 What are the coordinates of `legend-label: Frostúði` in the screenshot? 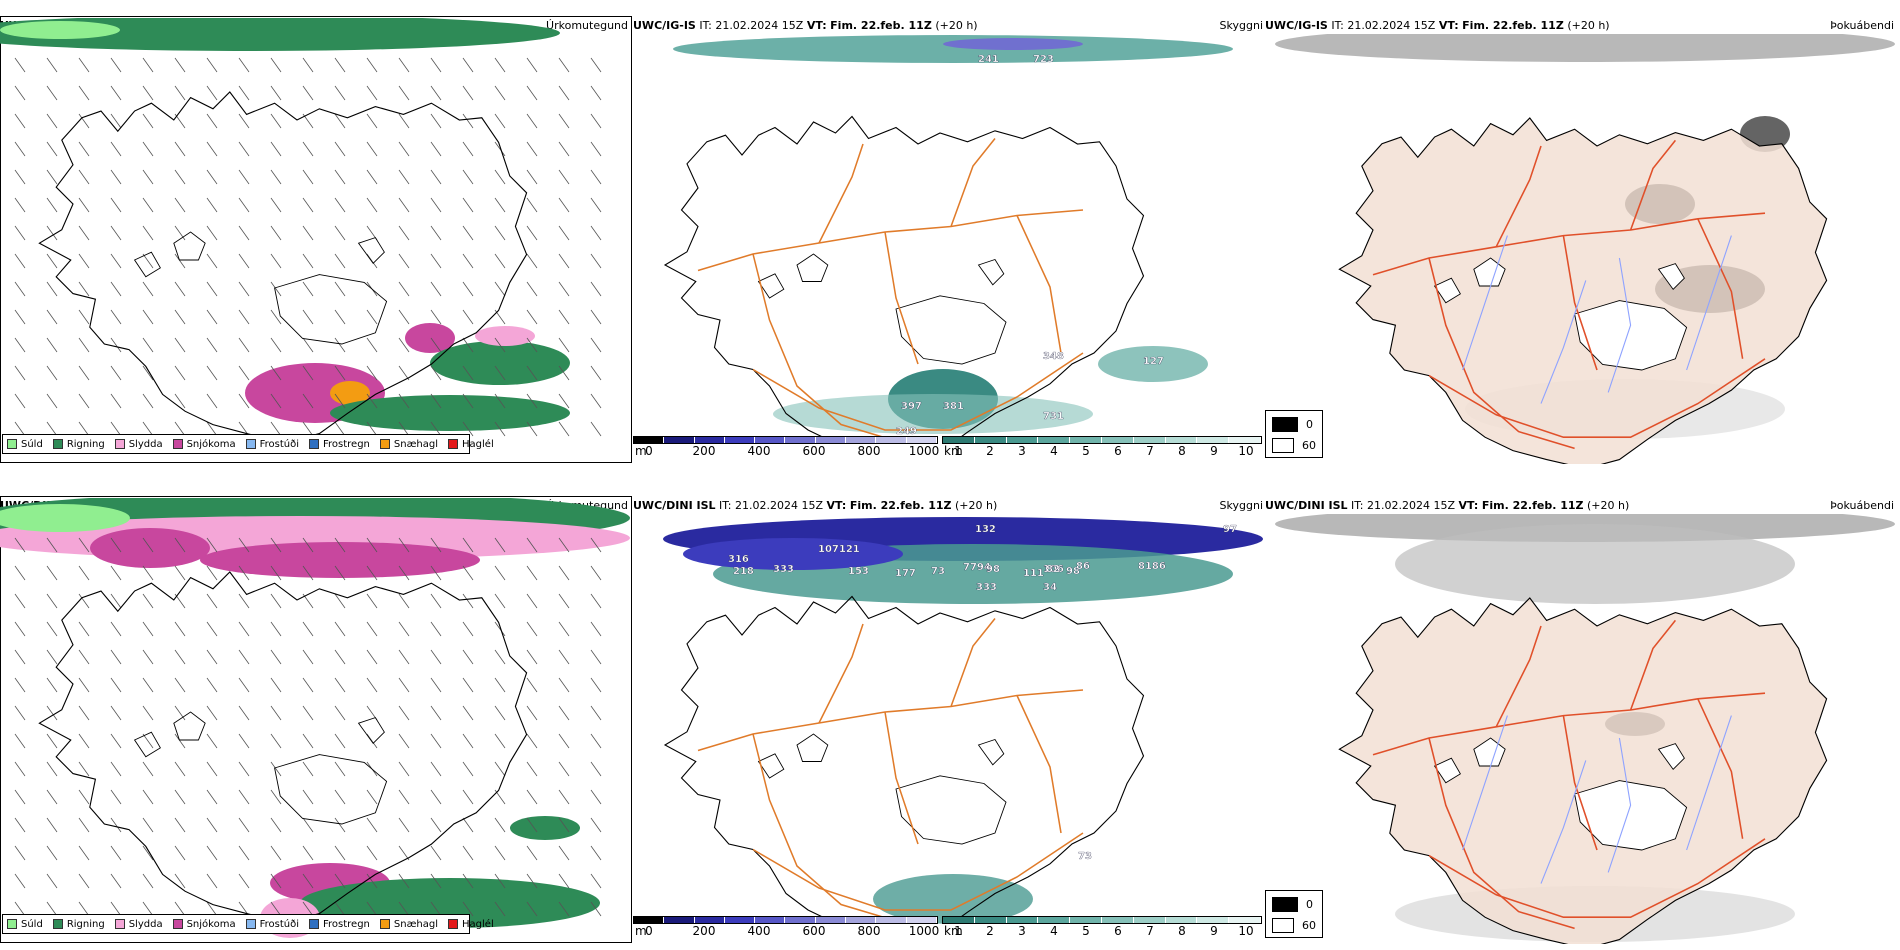 It's located at (279, 924).